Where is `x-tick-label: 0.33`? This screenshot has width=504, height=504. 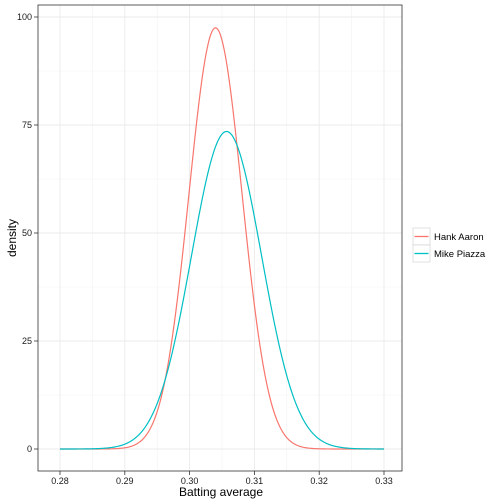 x-tick-label: 0.33 is located at coordinates (384, 481).